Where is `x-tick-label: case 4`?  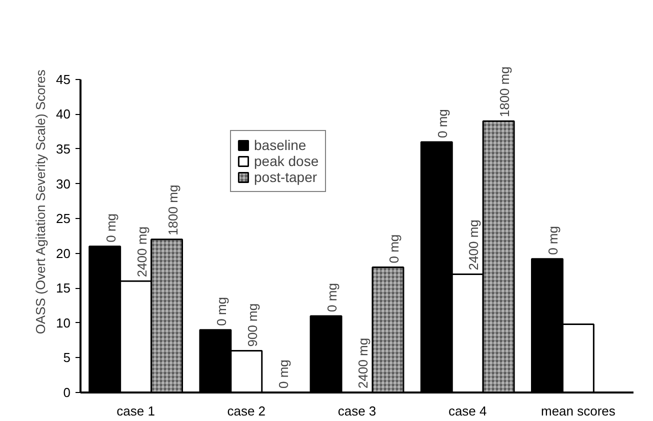 x-tick-label: case 4 is located at coordinates (467, 411).